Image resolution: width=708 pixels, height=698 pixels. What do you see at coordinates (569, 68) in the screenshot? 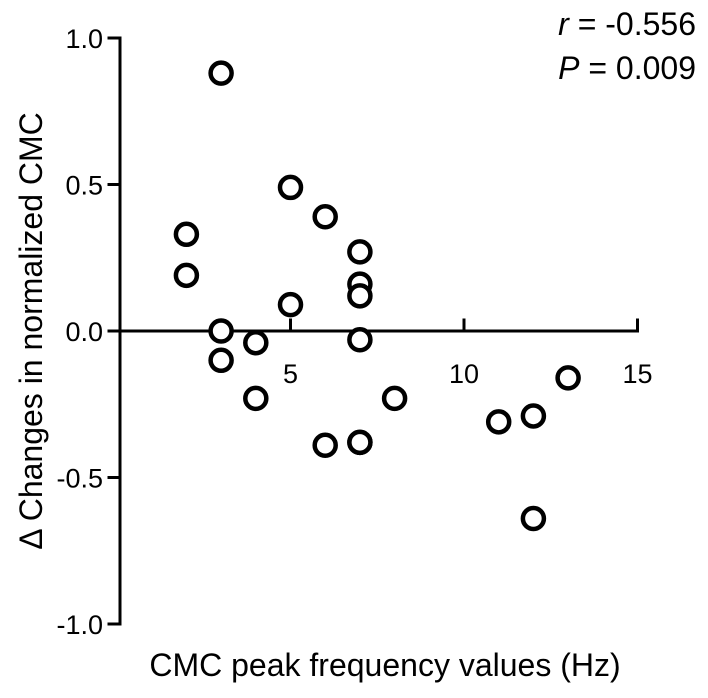
I see `p-symbol: P` at bounding box center [569, 68].